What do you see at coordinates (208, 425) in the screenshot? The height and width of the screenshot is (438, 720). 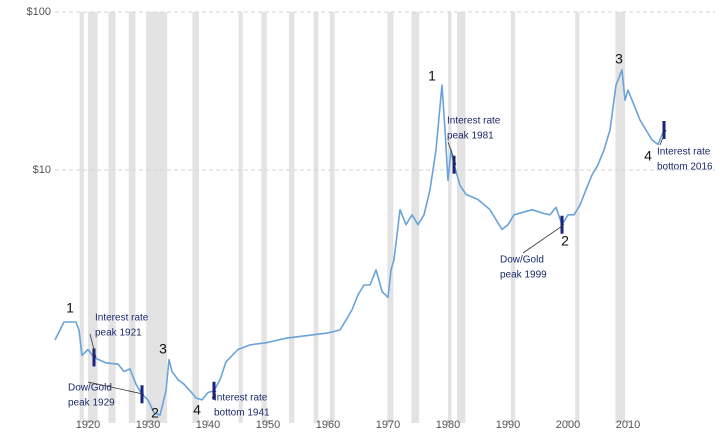 I see `x-tick-label: 1940` at bounding box center [208, 425].